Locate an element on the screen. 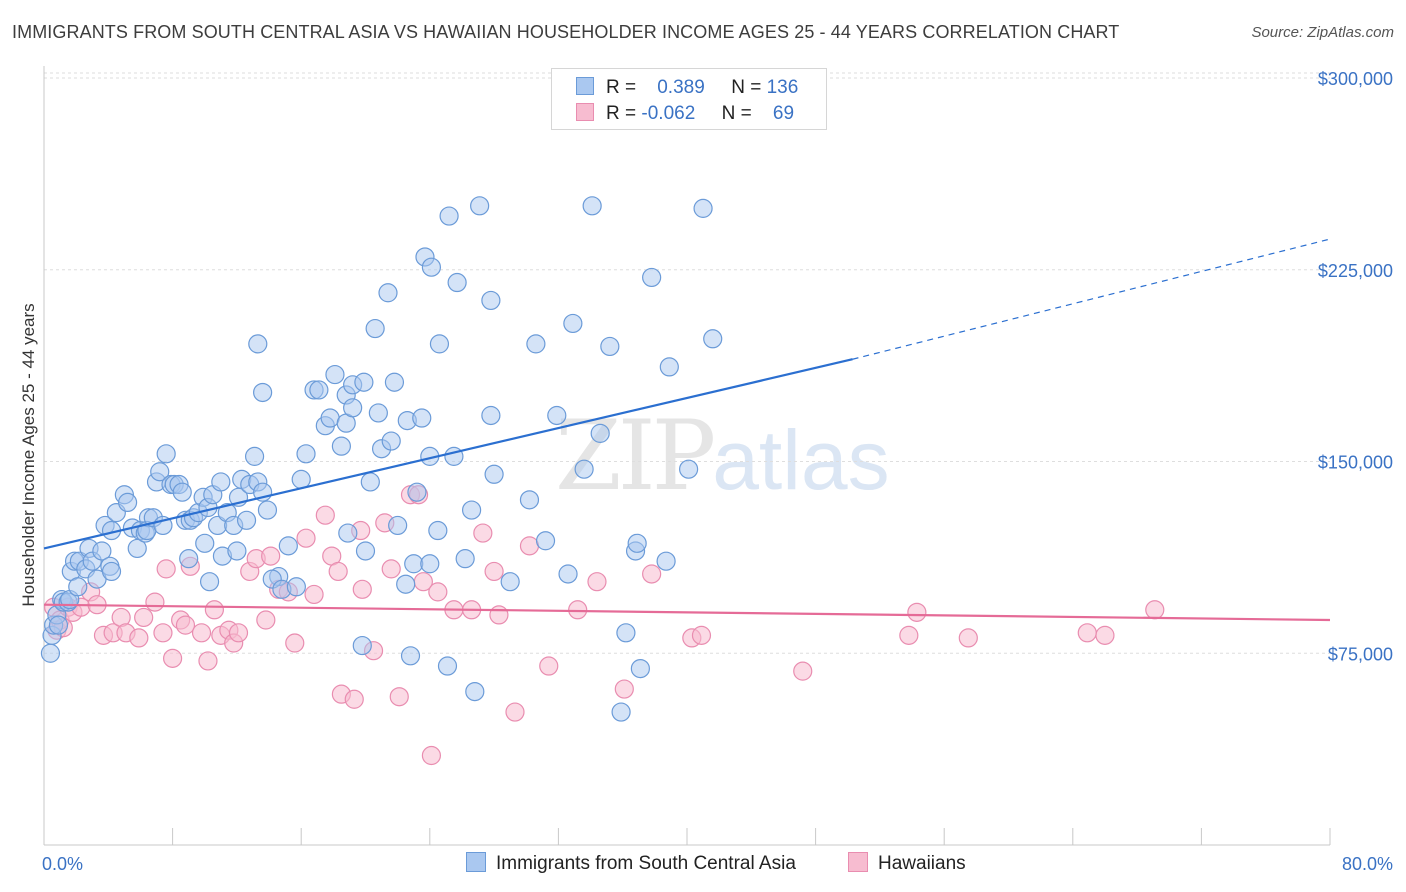 This screenshot has height=892, width=1406. watermark-atlas: atlas is located at coordinates (801, 460).